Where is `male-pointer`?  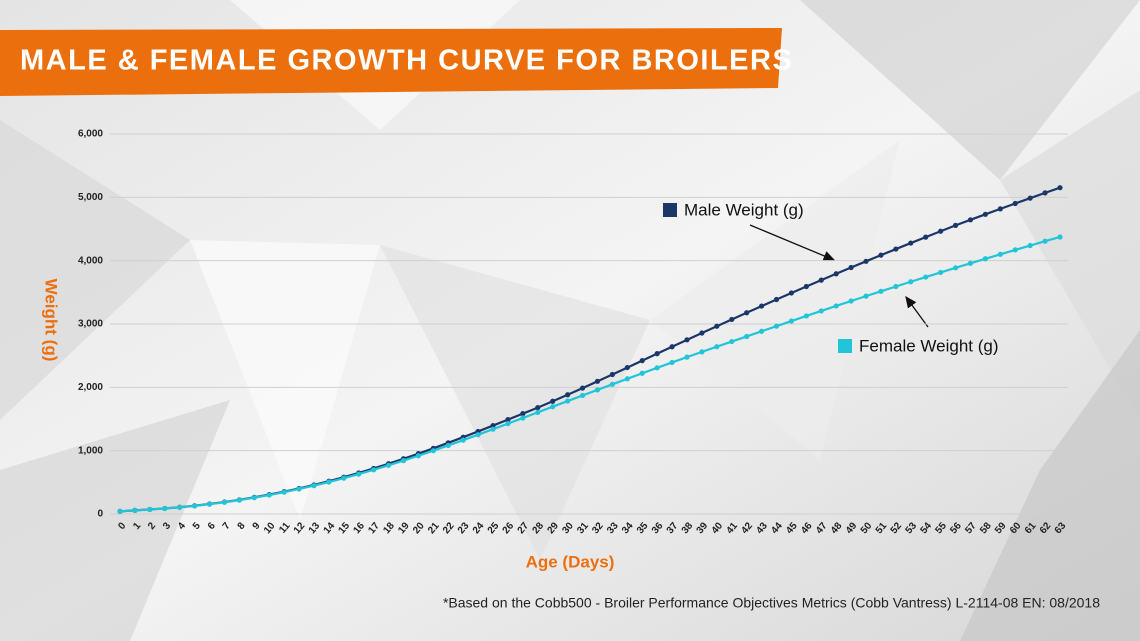
male-pointer is located at coordinates (792, 242).